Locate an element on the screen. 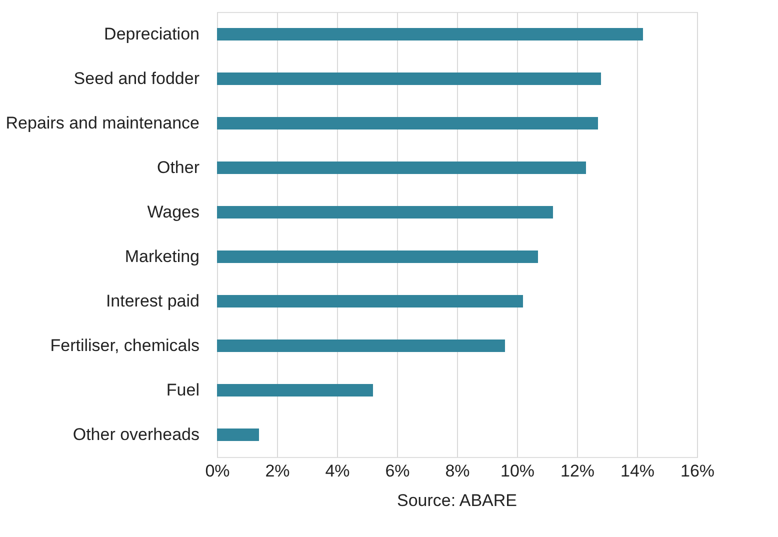 The height and width of the screenshot is (537, 778). x-tick-label: 2% is located at coordinates (277, 471).